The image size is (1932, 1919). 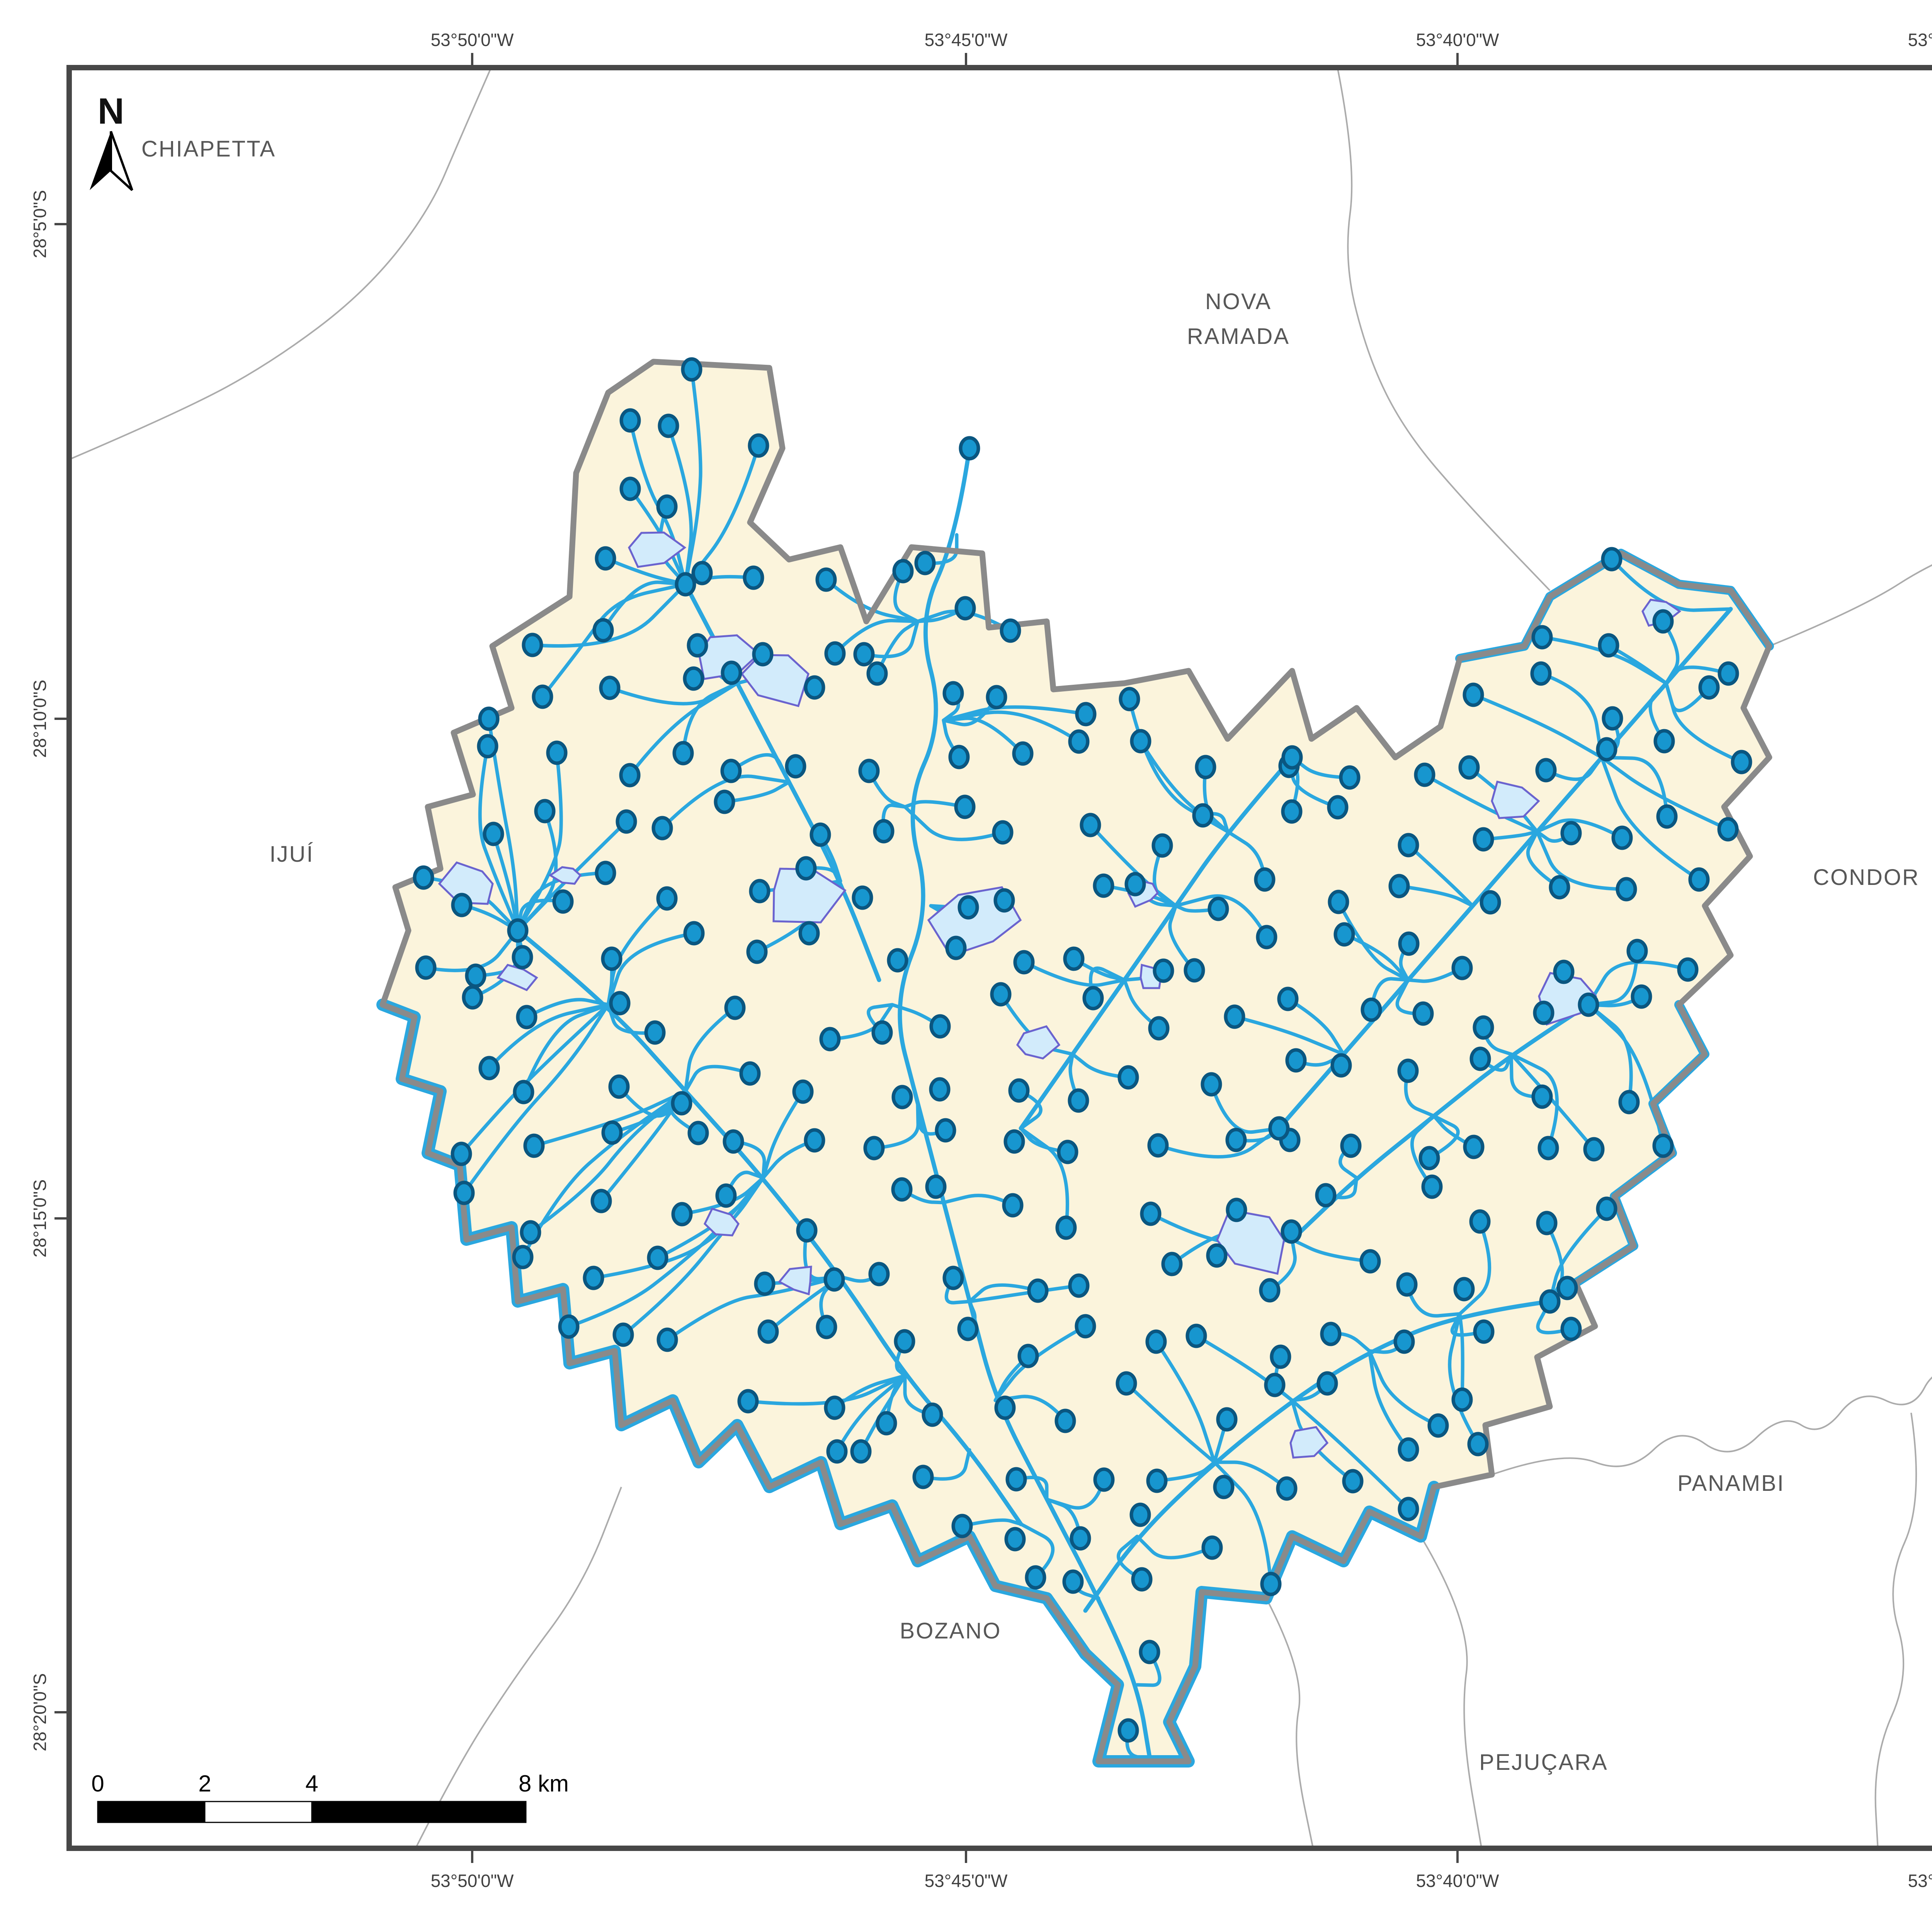 I want to click on neighbor-label: PEJUÇARA, so click(x=1544, y=1763).